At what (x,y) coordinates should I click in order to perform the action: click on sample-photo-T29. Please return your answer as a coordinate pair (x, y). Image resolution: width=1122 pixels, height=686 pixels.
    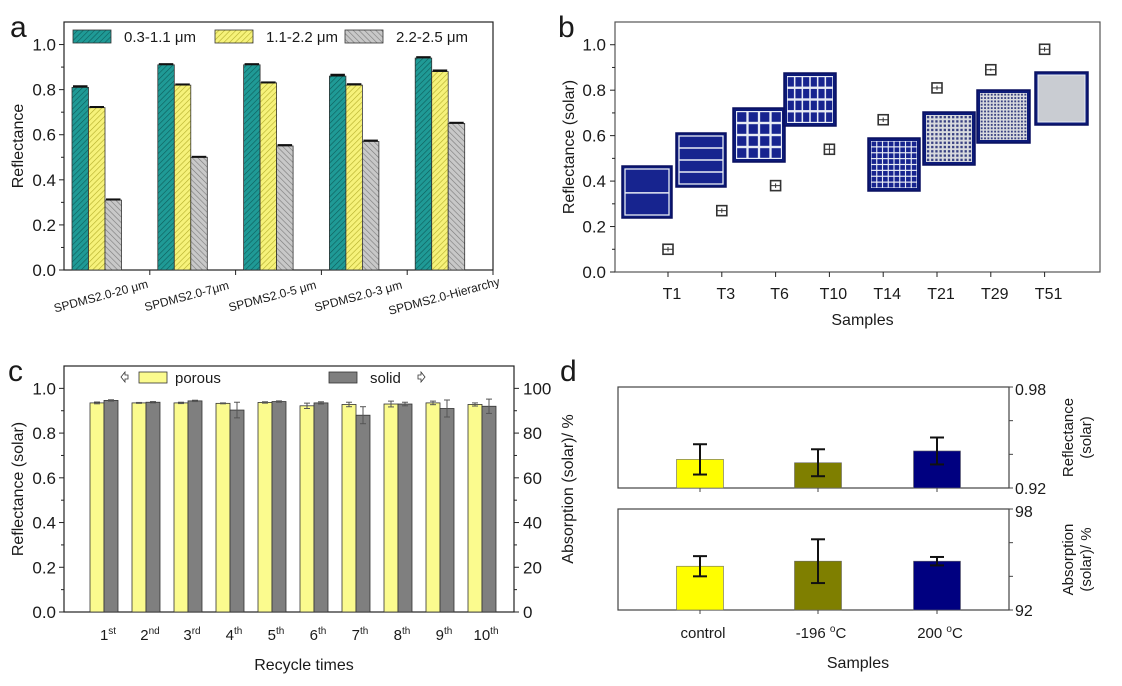
    Looking at the image, I should click on (1003, 116).